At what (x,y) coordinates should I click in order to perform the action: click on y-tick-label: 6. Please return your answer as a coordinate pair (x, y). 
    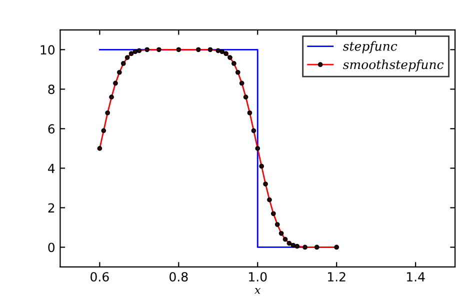
    Looking at the image, I should click on (51, 129).